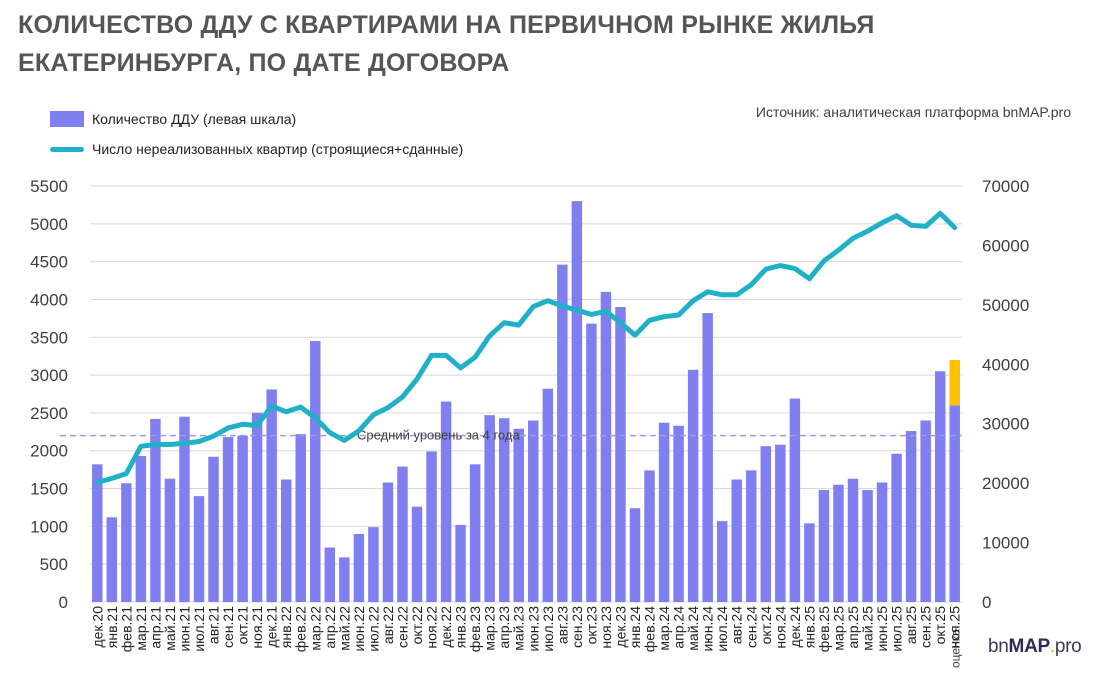 This screenshot has height=687, width=1095. Describe the element at coordinates (635, 627) in the screenshot. I see `x-tick-label: янв.24` at that location.